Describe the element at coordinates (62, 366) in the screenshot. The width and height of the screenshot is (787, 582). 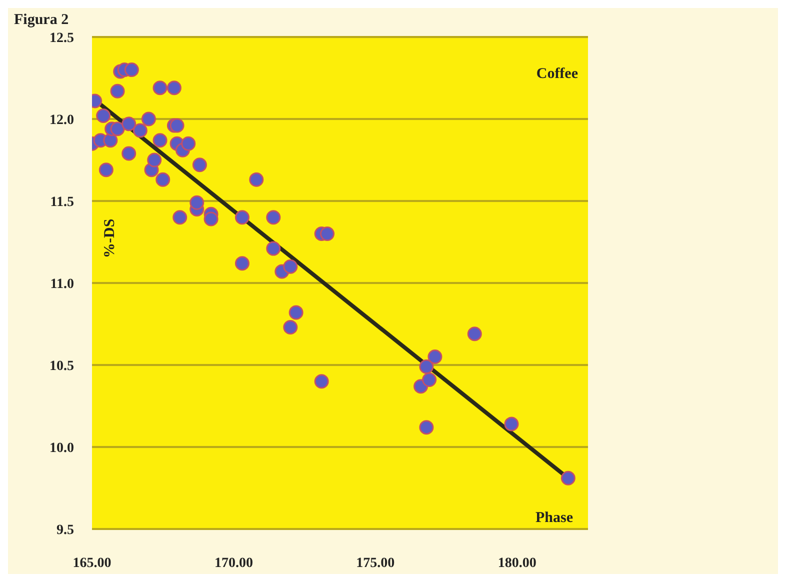
I see `y-tick-label: 10.5` at that location.